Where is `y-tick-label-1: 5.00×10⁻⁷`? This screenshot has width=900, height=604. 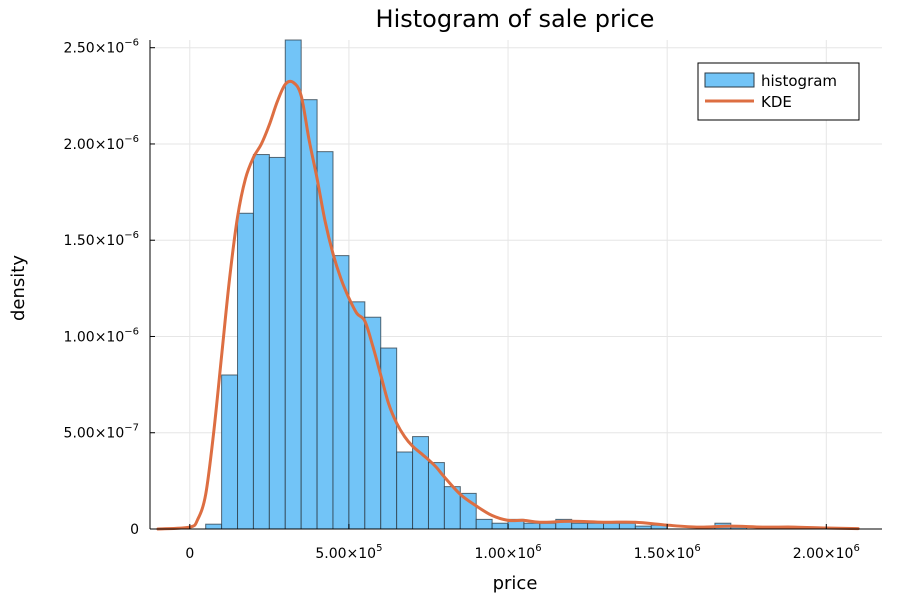
y-tick-label-1: 5.00×10⁻⁷ is located at coordinates (101, 432).